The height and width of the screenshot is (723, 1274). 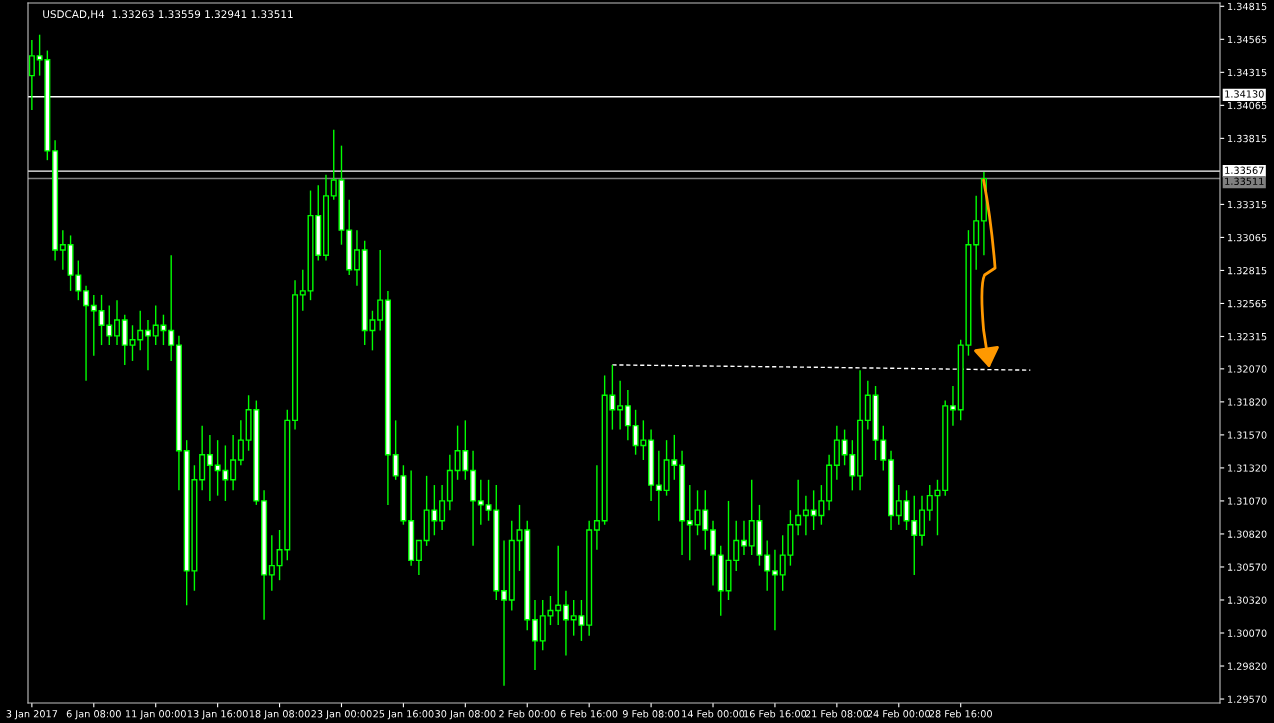 I want to click on x-tick-label: 6 Feb 16:00, so click(x=589, y=713).